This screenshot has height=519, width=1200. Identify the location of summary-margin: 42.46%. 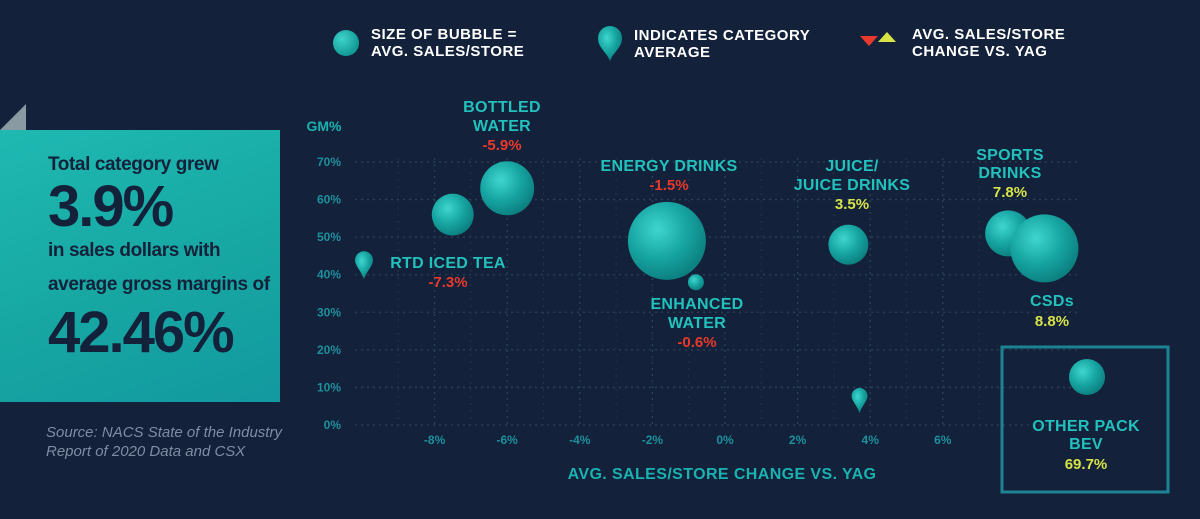
(141, 332).